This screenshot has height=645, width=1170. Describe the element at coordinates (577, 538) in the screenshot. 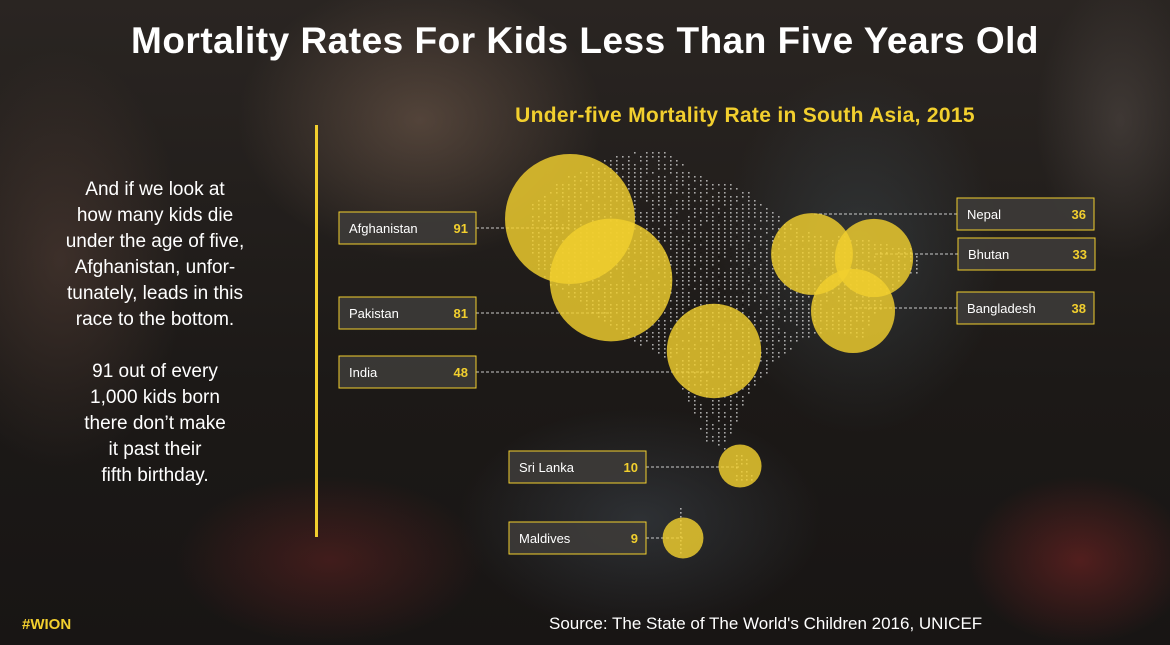

I see `label-maldives: Maldives 9` at that location.